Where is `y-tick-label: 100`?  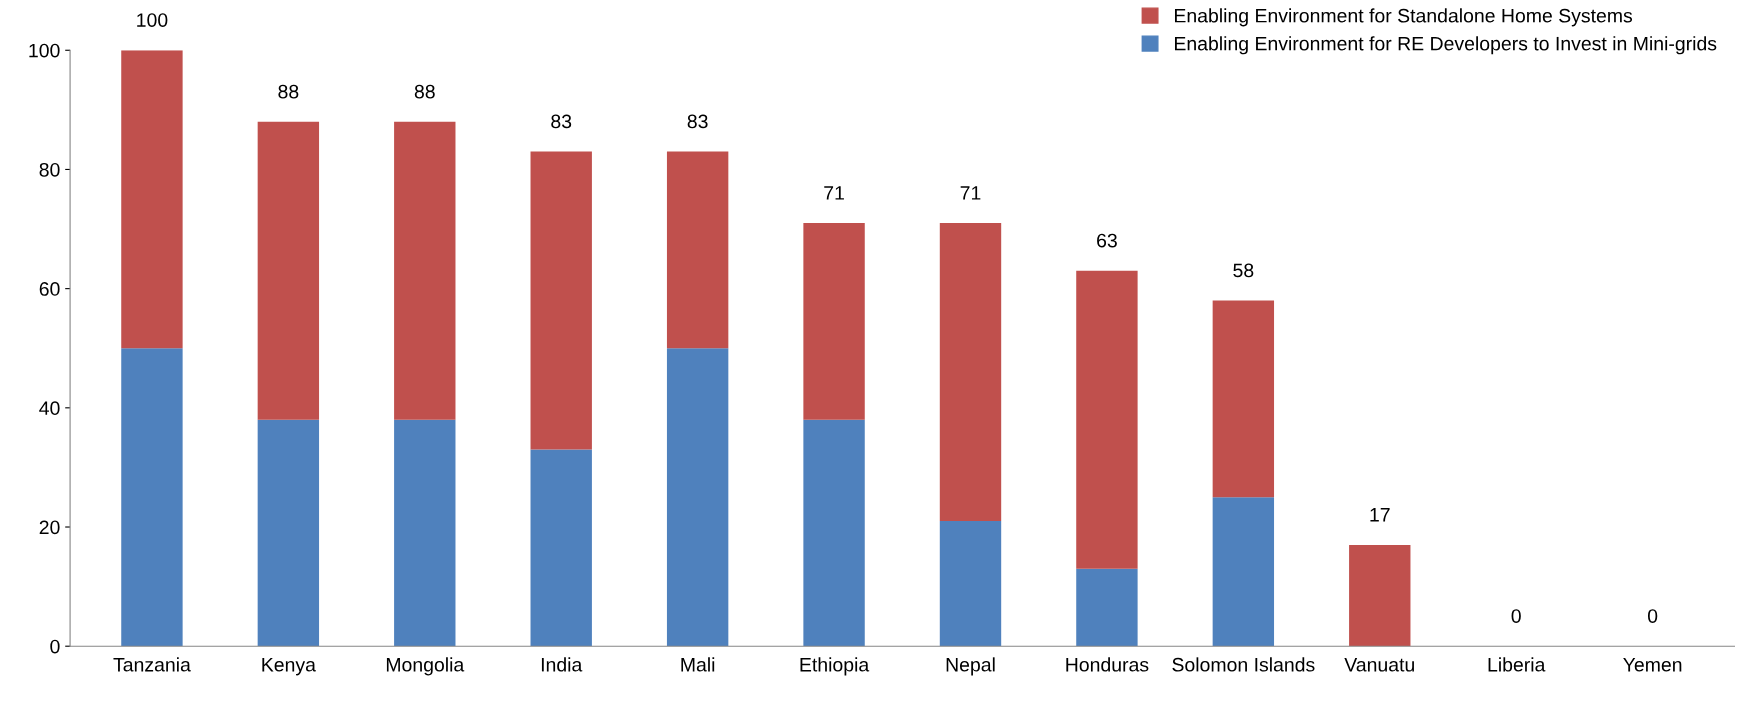
y-tick-label: 100 is located at coordinates (44, 50).